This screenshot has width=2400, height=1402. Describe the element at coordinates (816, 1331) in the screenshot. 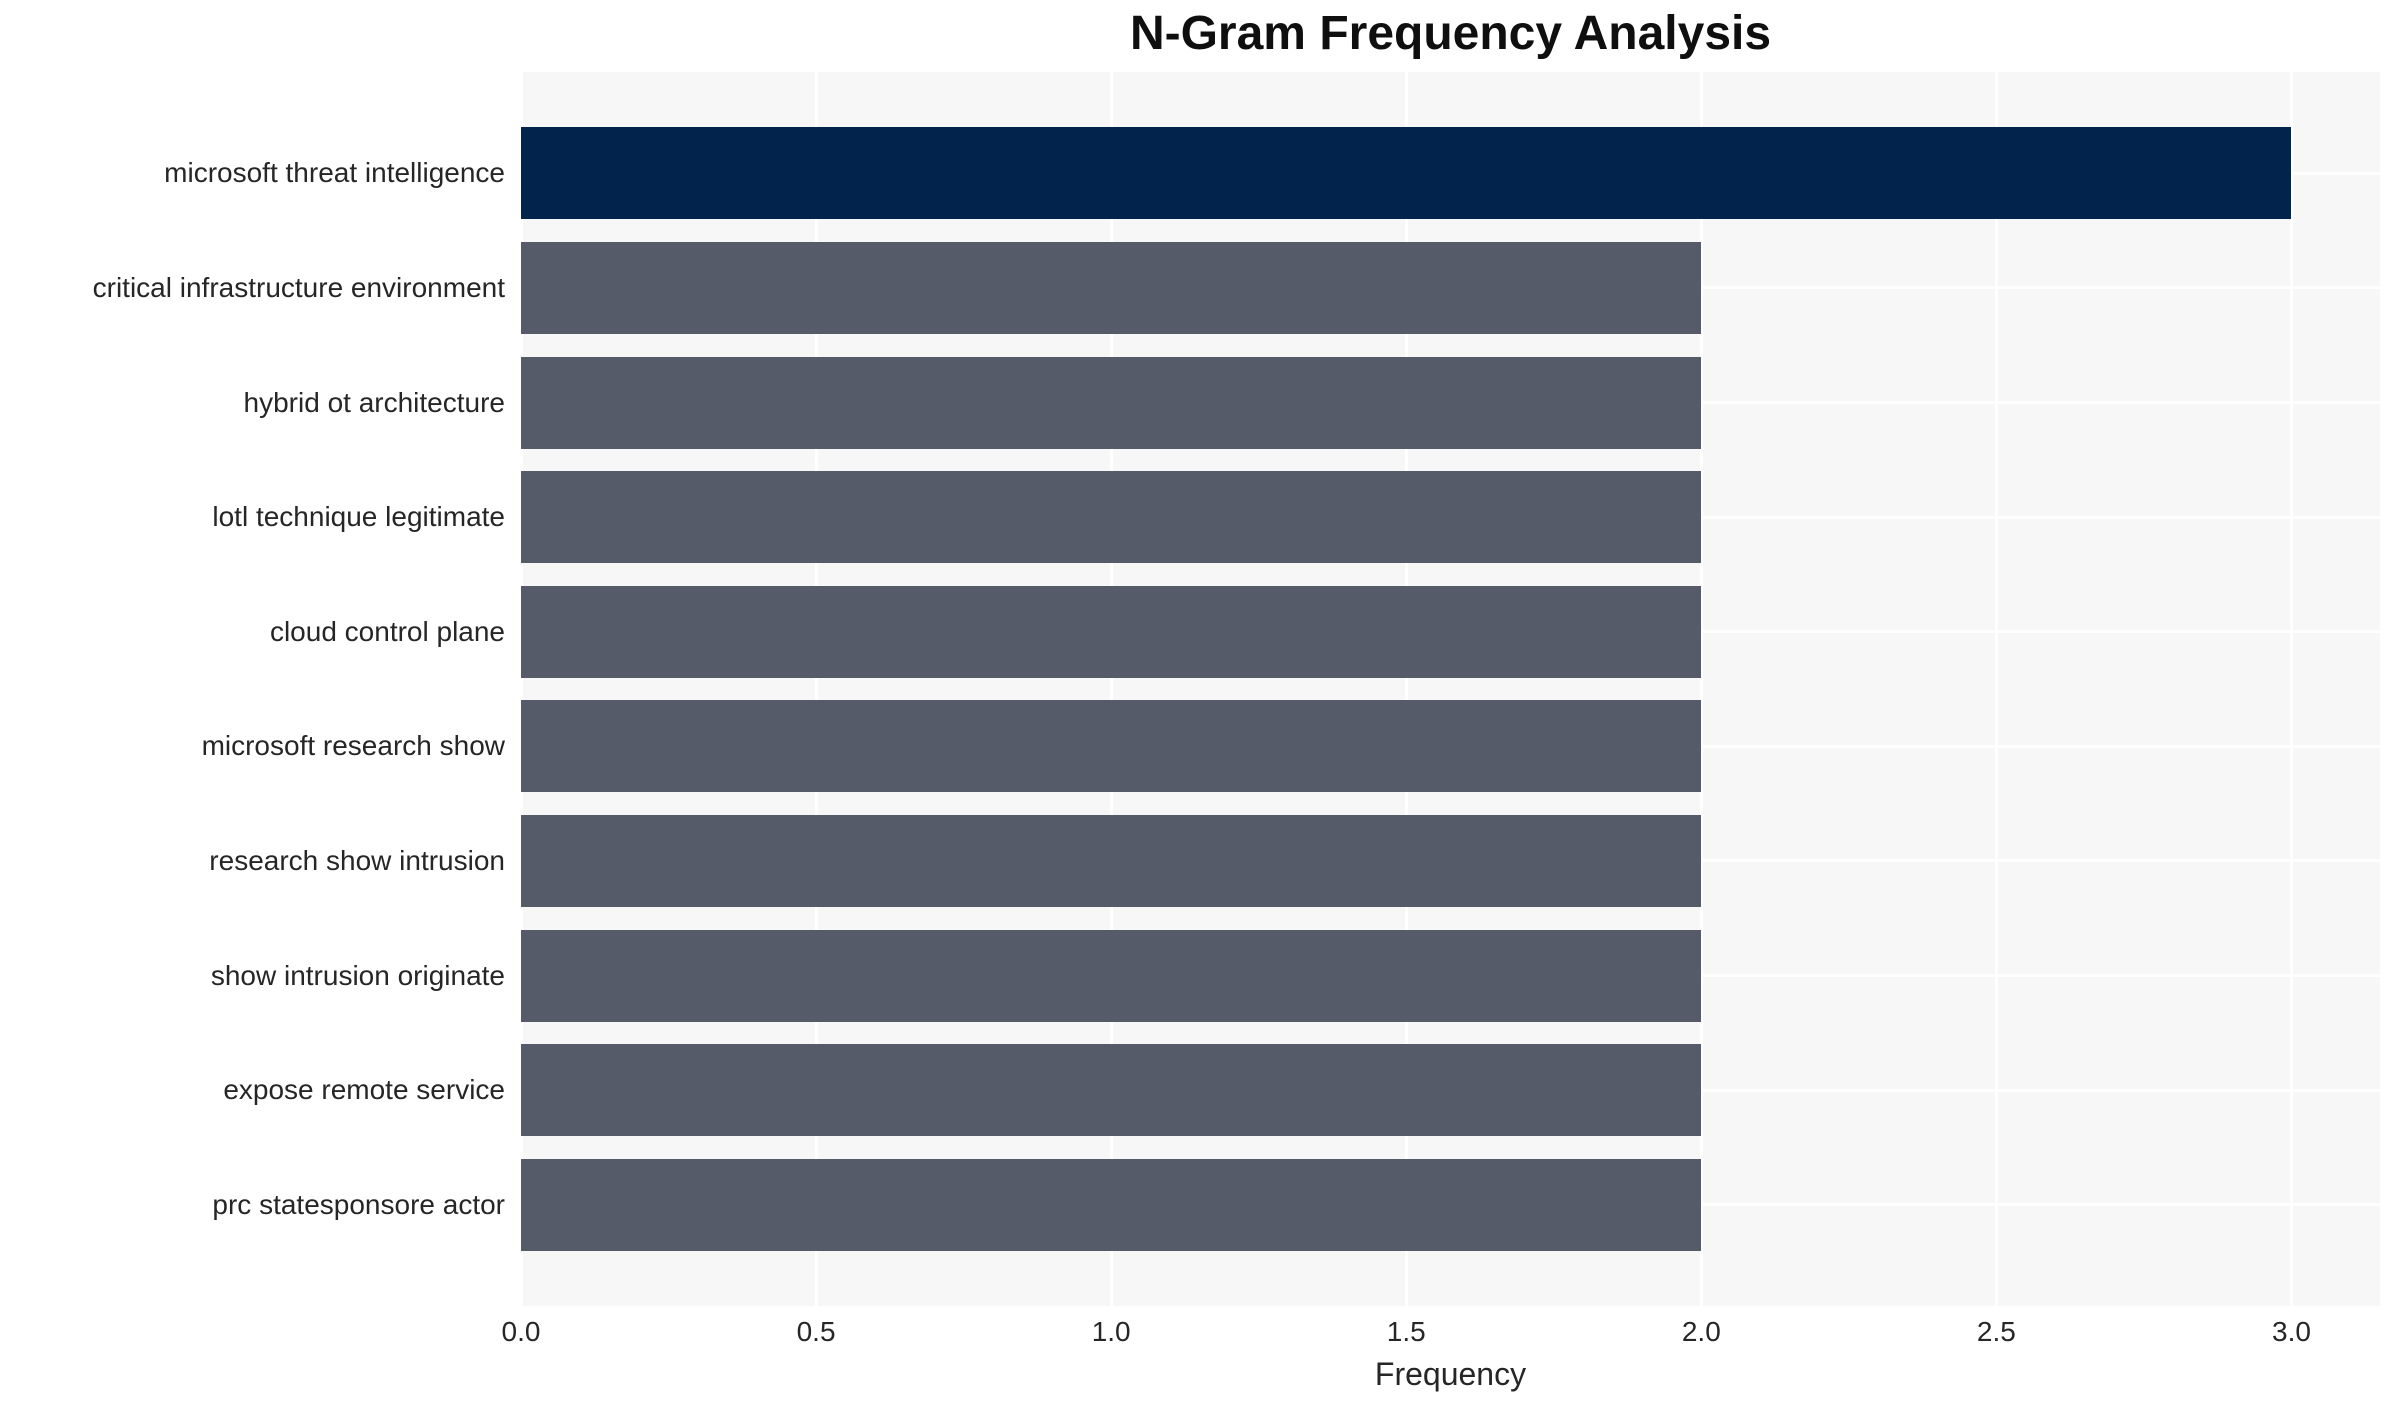

I see `x-tick-label: 0.5` at that location.